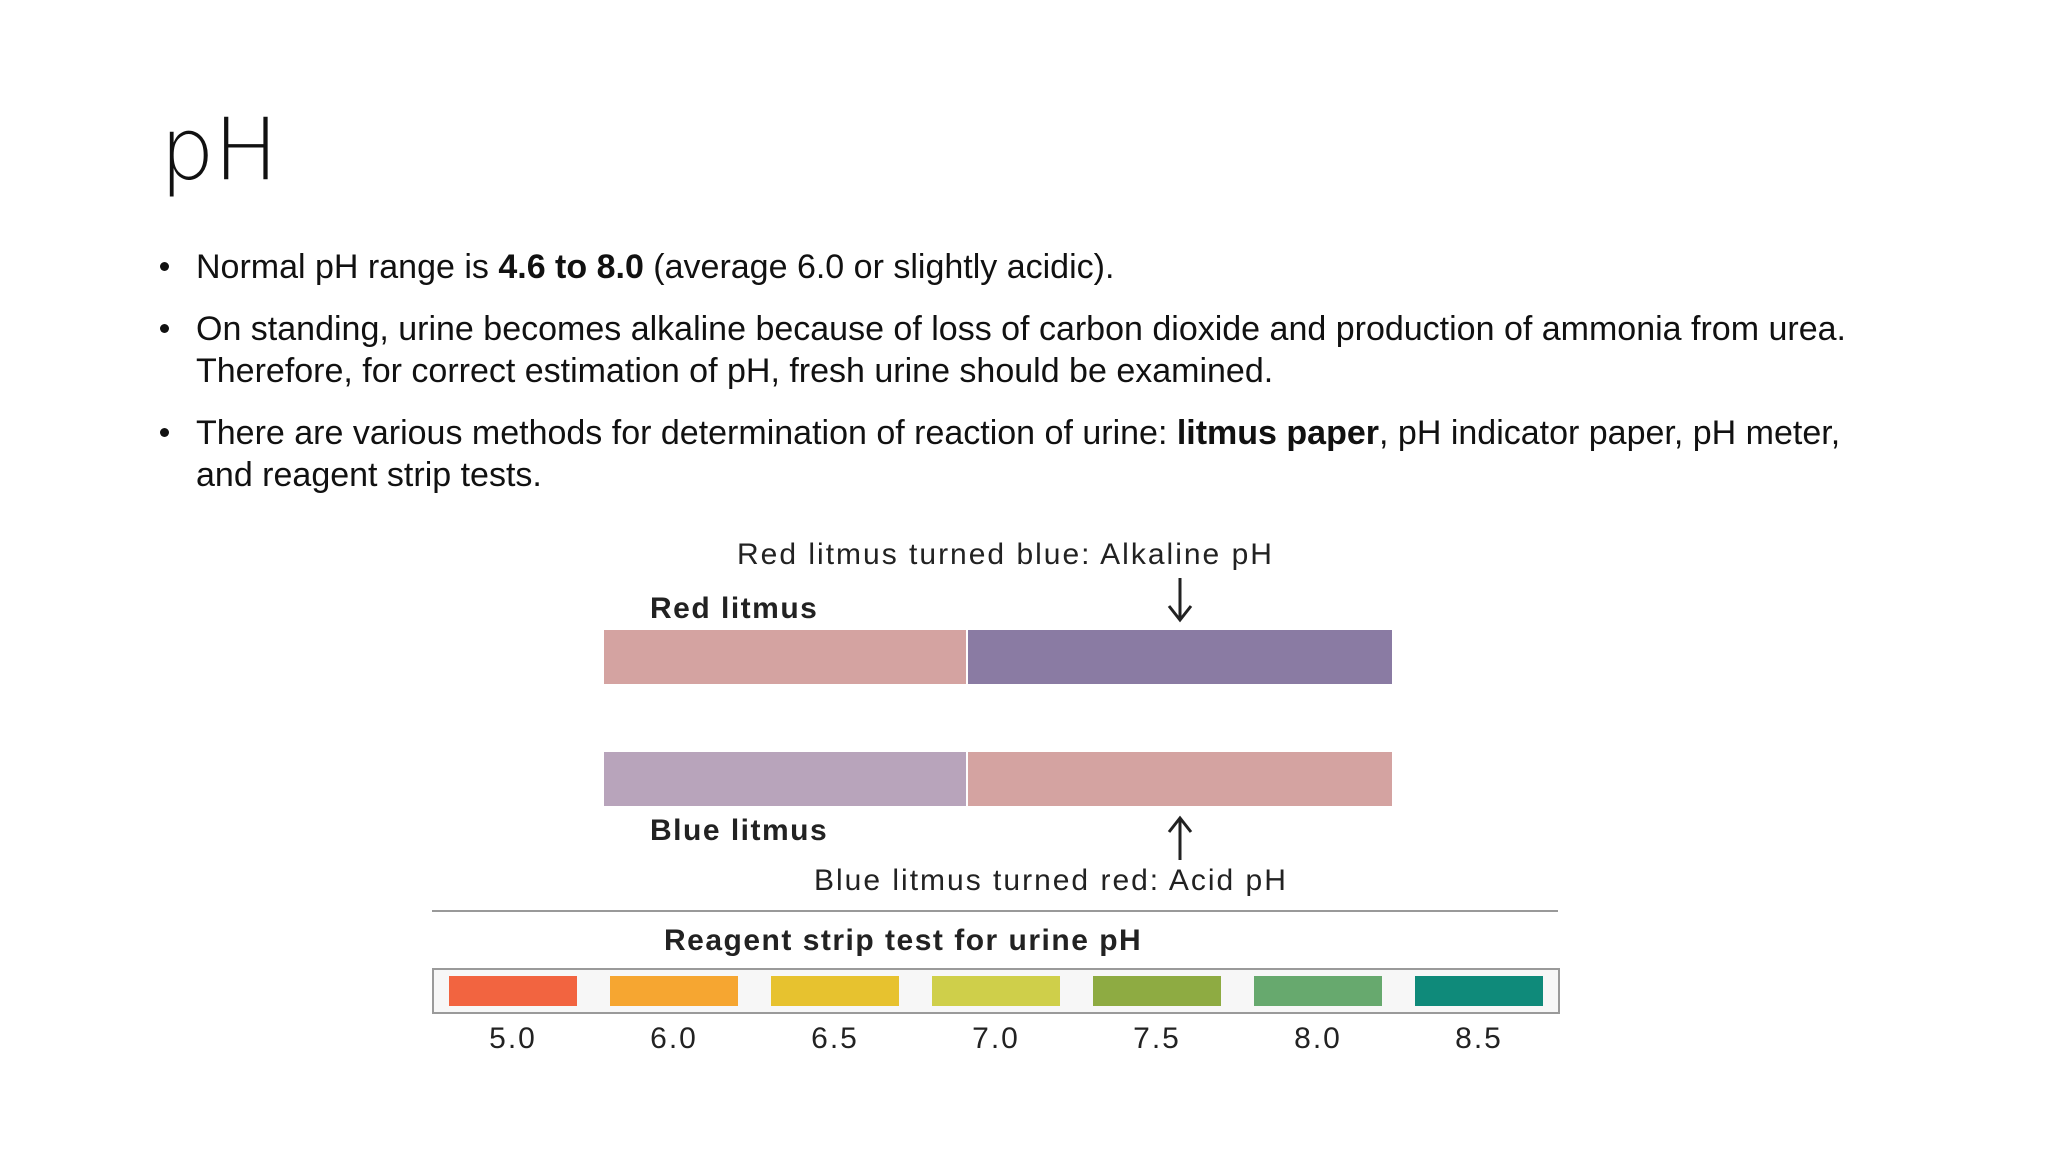 This screenshot has width=2048, height=1152. What do you see at coordinates (571, 267) in the screenshot?
I see `bullet-bold-text: 4.6 to 8.0` at bounding box center [571, 267].